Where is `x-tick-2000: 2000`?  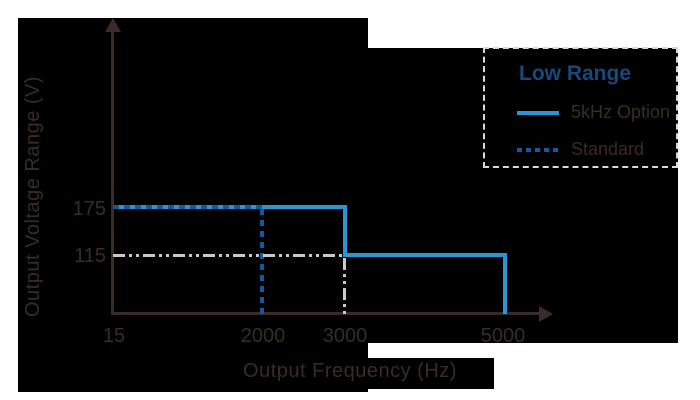 x-tick-2000: 2000 is located at coordinates (263, 336).